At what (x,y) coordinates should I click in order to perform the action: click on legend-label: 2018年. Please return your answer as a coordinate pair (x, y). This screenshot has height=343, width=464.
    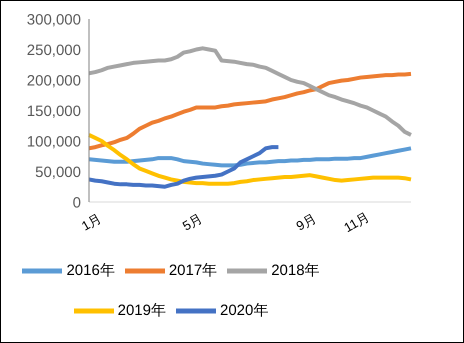
    Looking at the image, I should click on (295, 270).